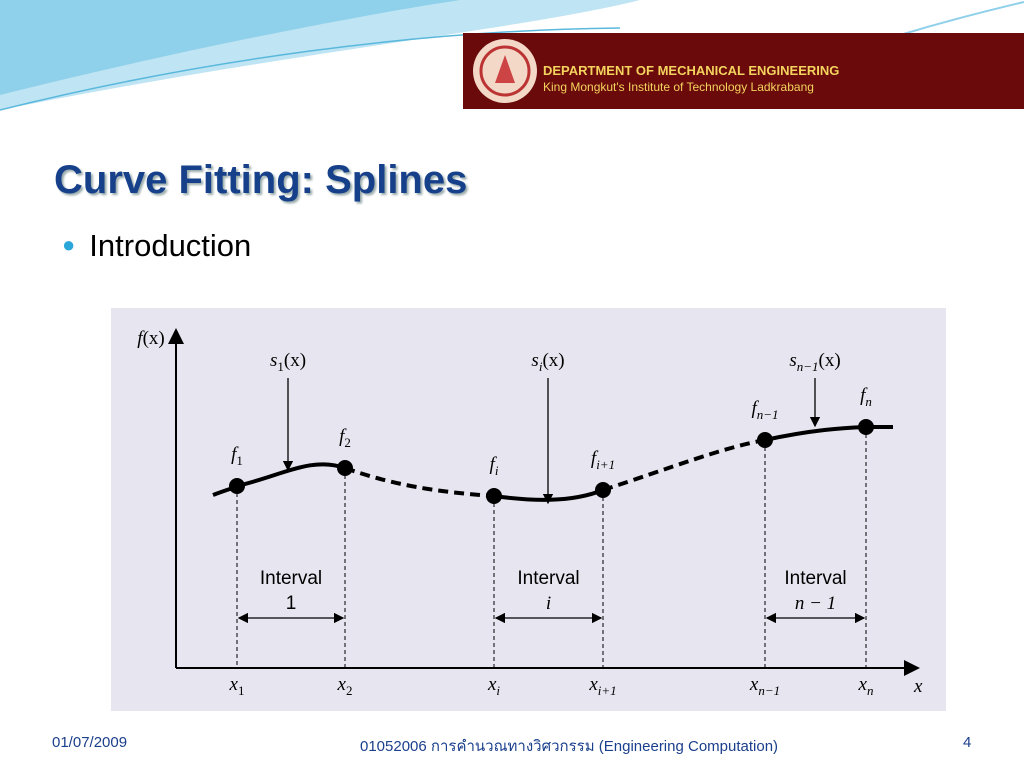  What do you see at coordinates (291, 603) in the screenshot?
I see `interval-index: 1` at bounding box center [291, 603].